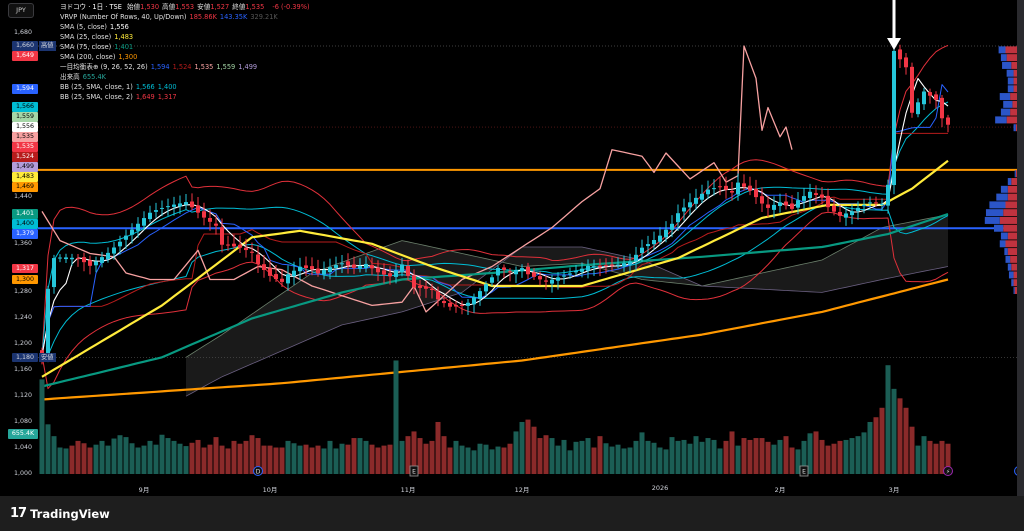 The image size is (1024, 531). I want to click on indicator-value: 1,401, so click(124, 47).